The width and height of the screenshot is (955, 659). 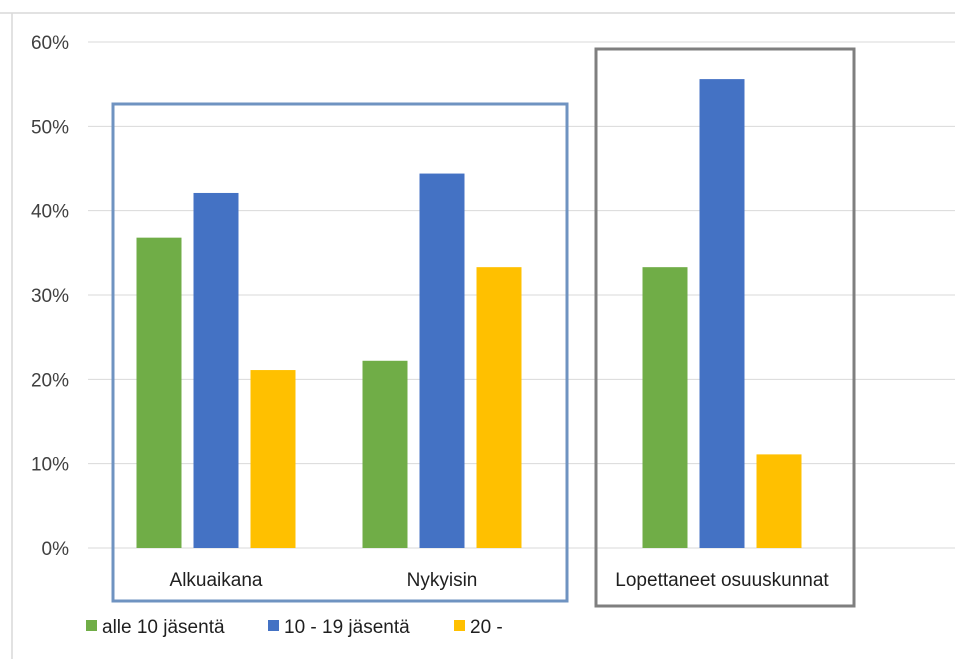 What do you see at coordinates (347, 627) in the screenshot?
I see `legend-label: 10 - 19 jäsentä` at bounding box center [347, 627].